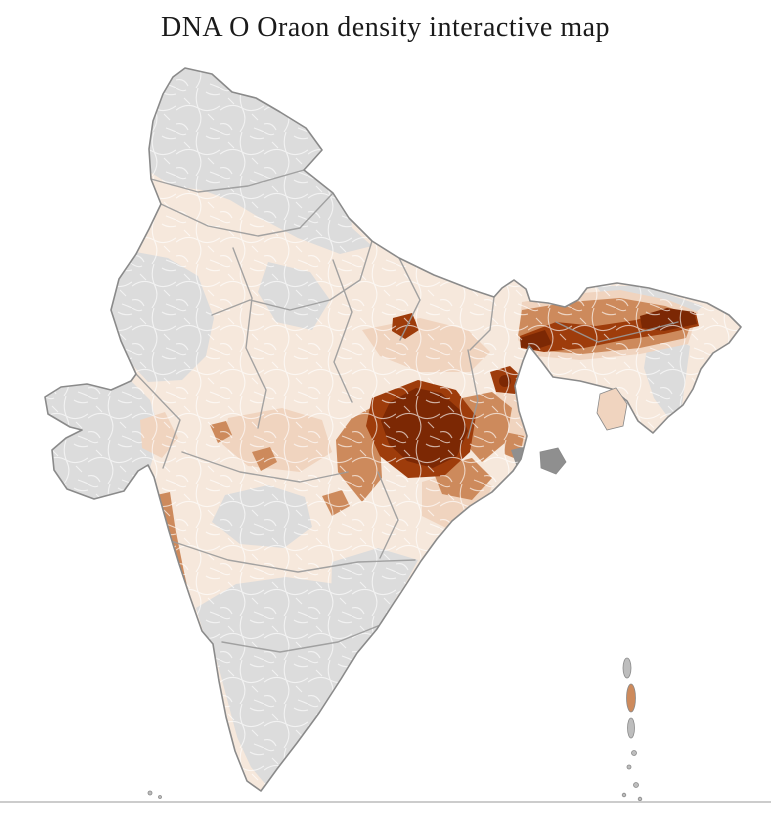 This screenshot has width=771, height=815. Describe the element at coordinates (612, 409) in the screenshot. I see `region-tripura` at that location.